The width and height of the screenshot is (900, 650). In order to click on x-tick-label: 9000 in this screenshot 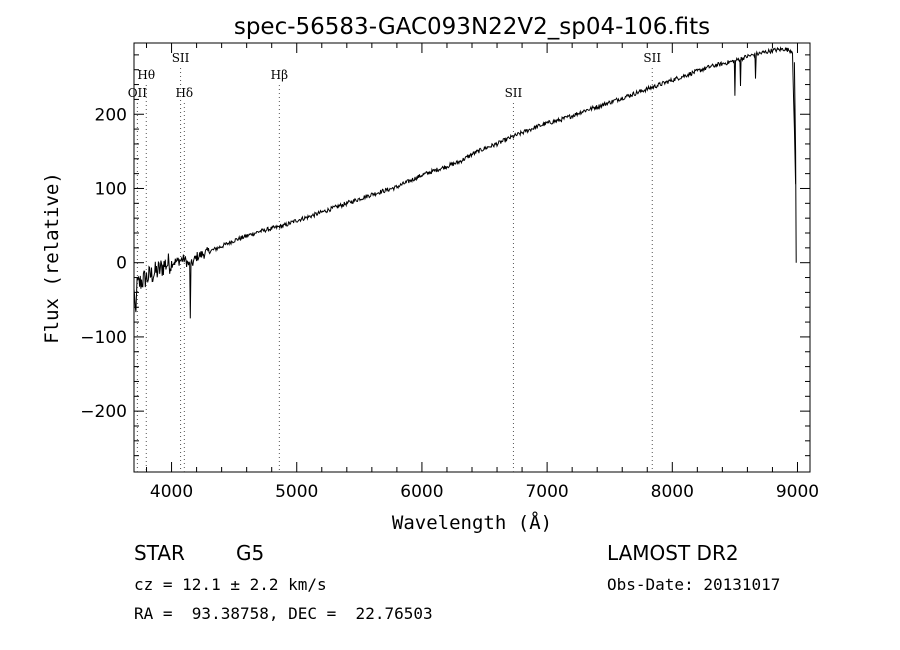, I will do `click(797, 492)`.